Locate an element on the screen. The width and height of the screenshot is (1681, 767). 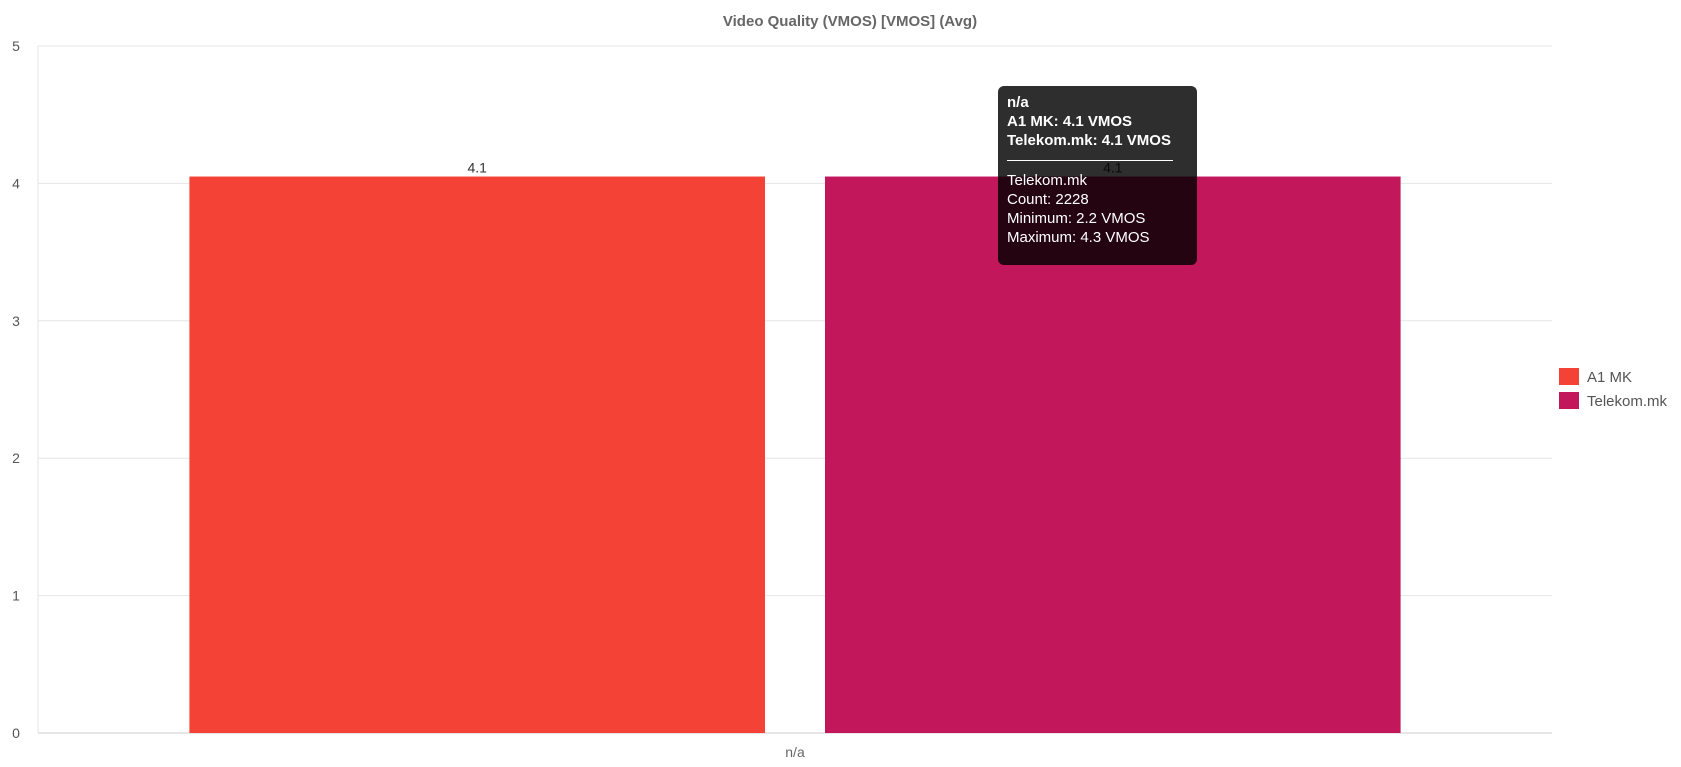
x-axis-ticks: n/a is located at coordinates (795, 752).